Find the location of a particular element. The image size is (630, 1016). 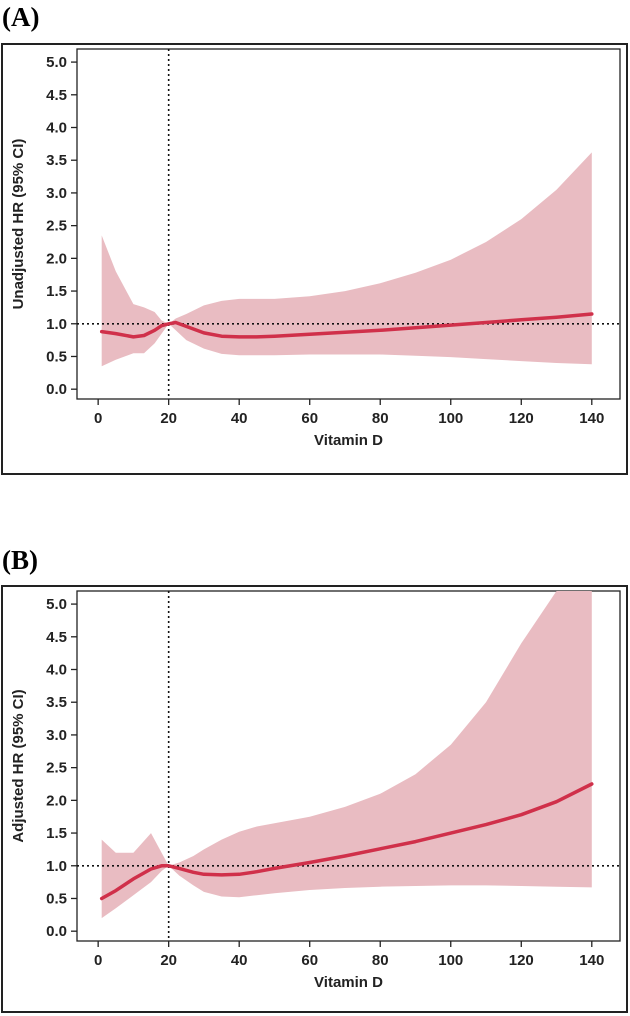

panel-b-label: (B) is located at coordinates (20, 560).